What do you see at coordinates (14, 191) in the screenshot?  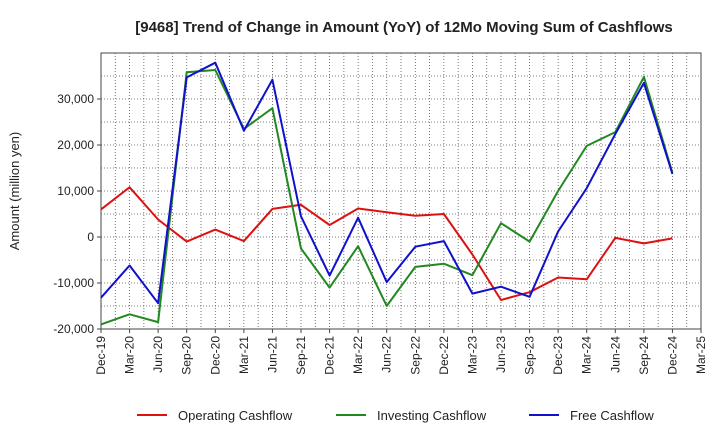 I see `y-axis-label: Amount (million yen)` at bounding box center [14, 191].